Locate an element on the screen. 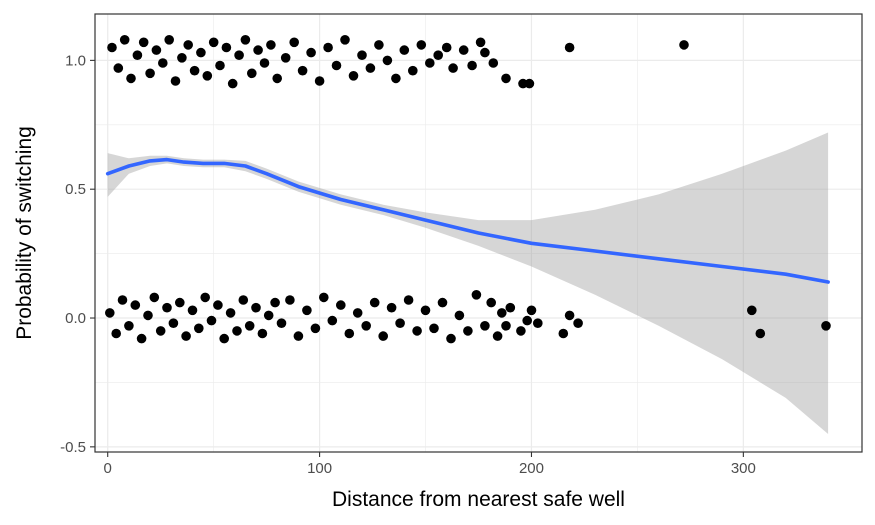 The height and width of the screenshot is (525, 875). y-tick-label: 0.0 is located at coordinates (75, 318).